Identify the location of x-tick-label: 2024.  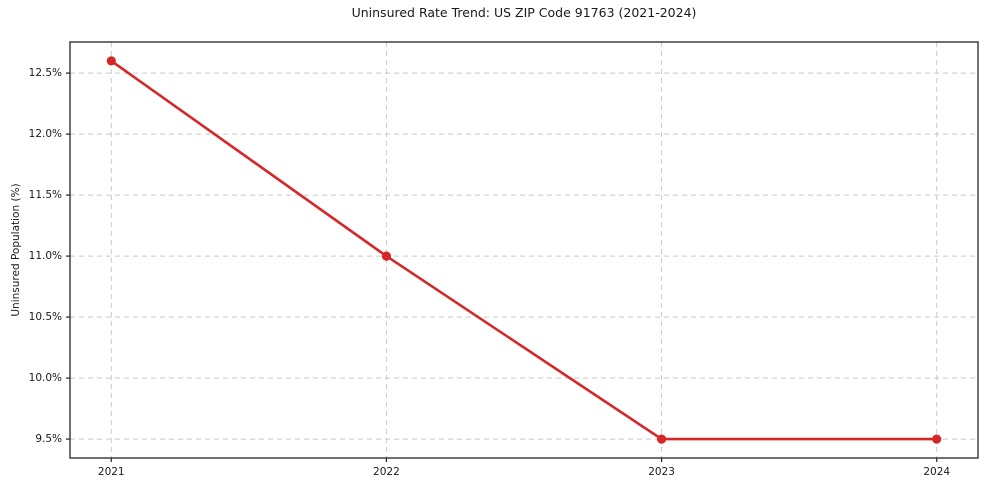
(937, 472).